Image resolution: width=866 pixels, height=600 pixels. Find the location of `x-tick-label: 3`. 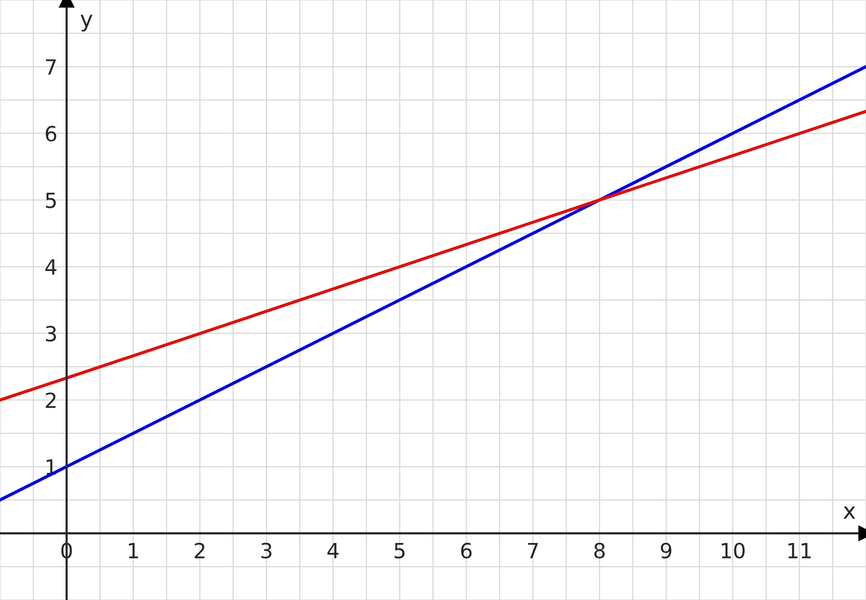

x-tick-label: 3 is located at coordinates (266, 550).